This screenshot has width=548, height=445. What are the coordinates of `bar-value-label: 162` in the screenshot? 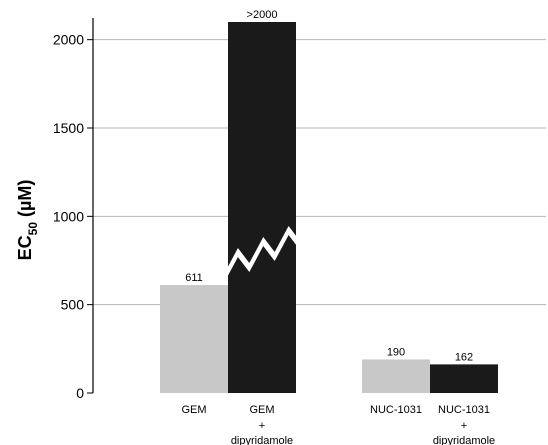 It's located at (464, 357).